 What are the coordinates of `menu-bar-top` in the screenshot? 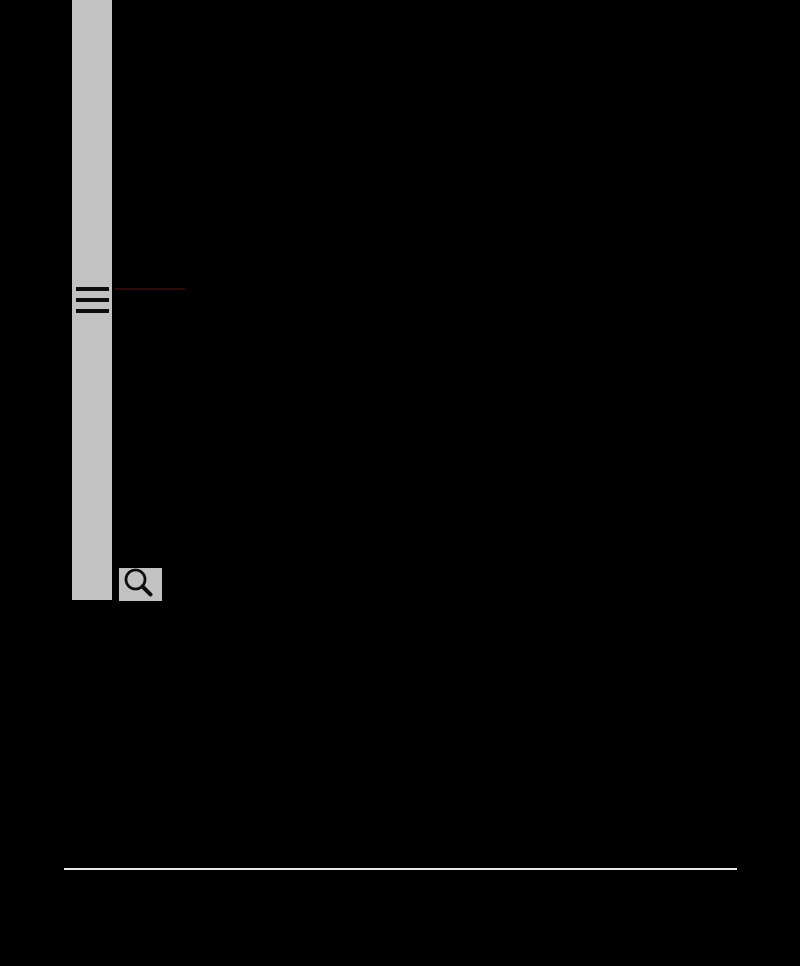 It's located at (92, 289).